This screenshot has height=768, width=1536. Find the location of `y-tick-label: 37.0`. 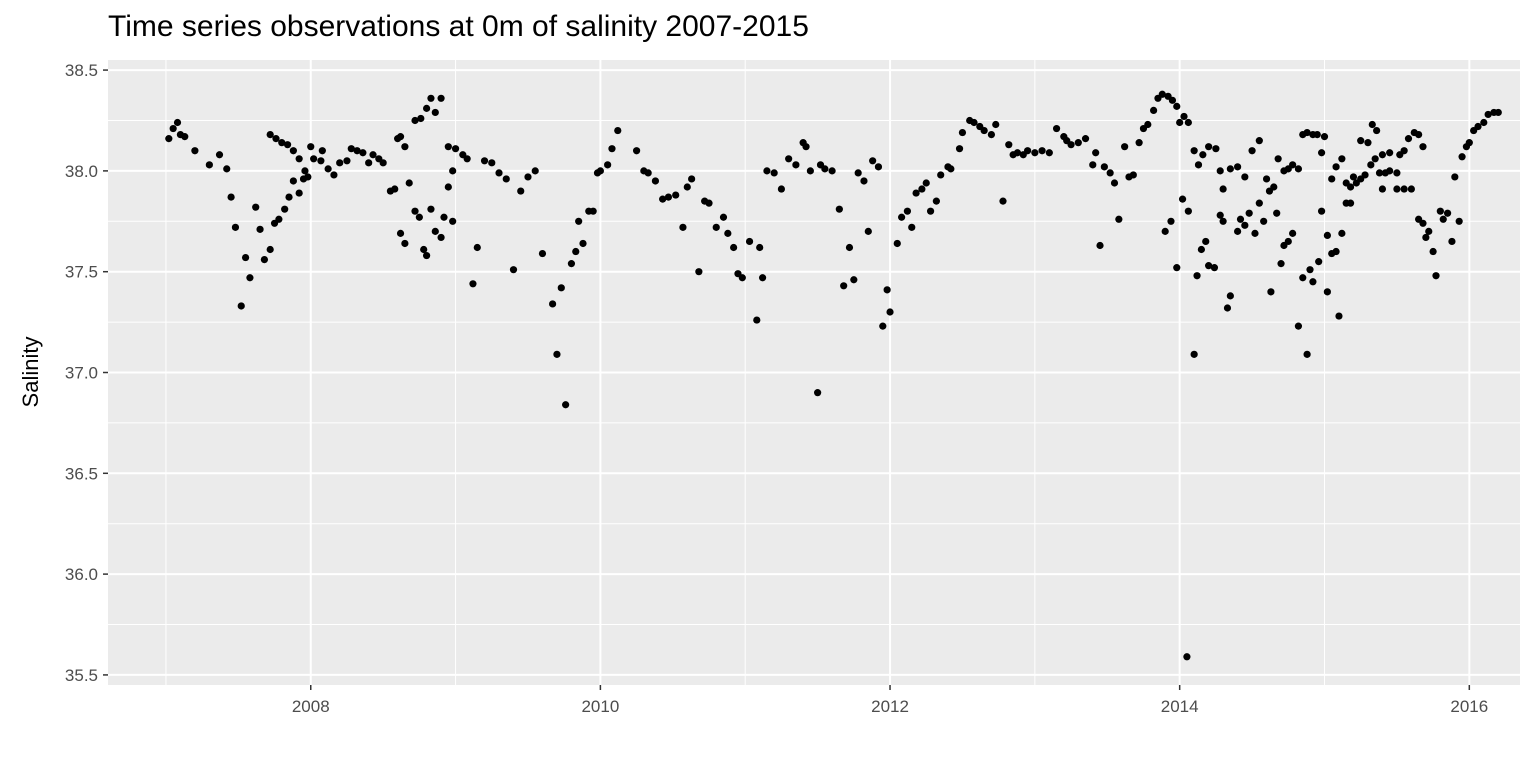

y-tick-label: 37.0 is located at coordinates (81, 373).